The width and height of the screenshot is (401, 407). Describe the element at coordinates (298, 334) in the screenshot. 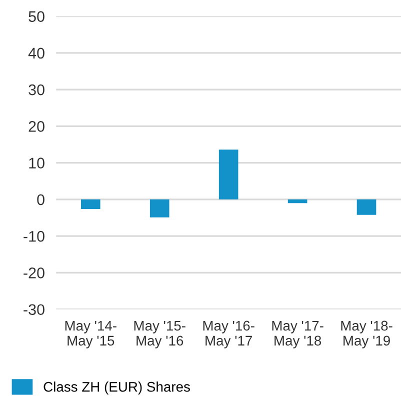

I see `x-tick-label: May '17- May '18` at that location.